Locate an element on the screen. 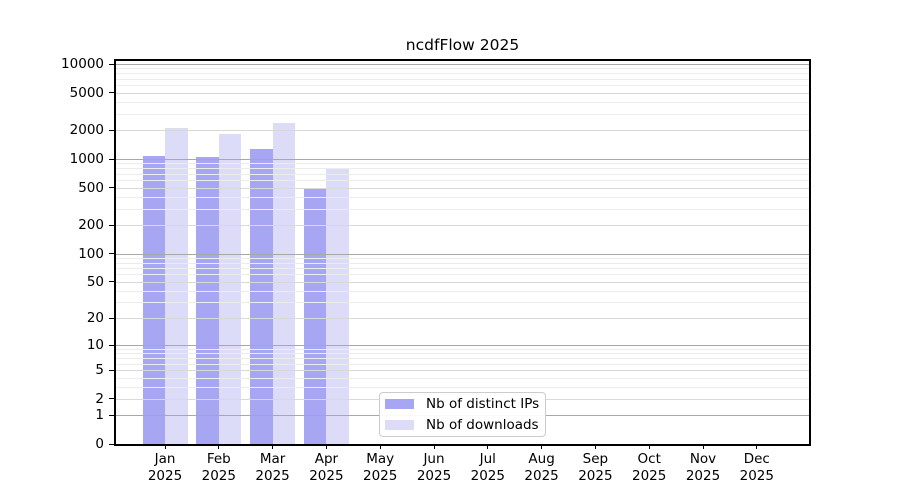 This screenshot has height=500, width=900. x-tick-label-jul: Jul 2025 is located at coordinates (487, 467).